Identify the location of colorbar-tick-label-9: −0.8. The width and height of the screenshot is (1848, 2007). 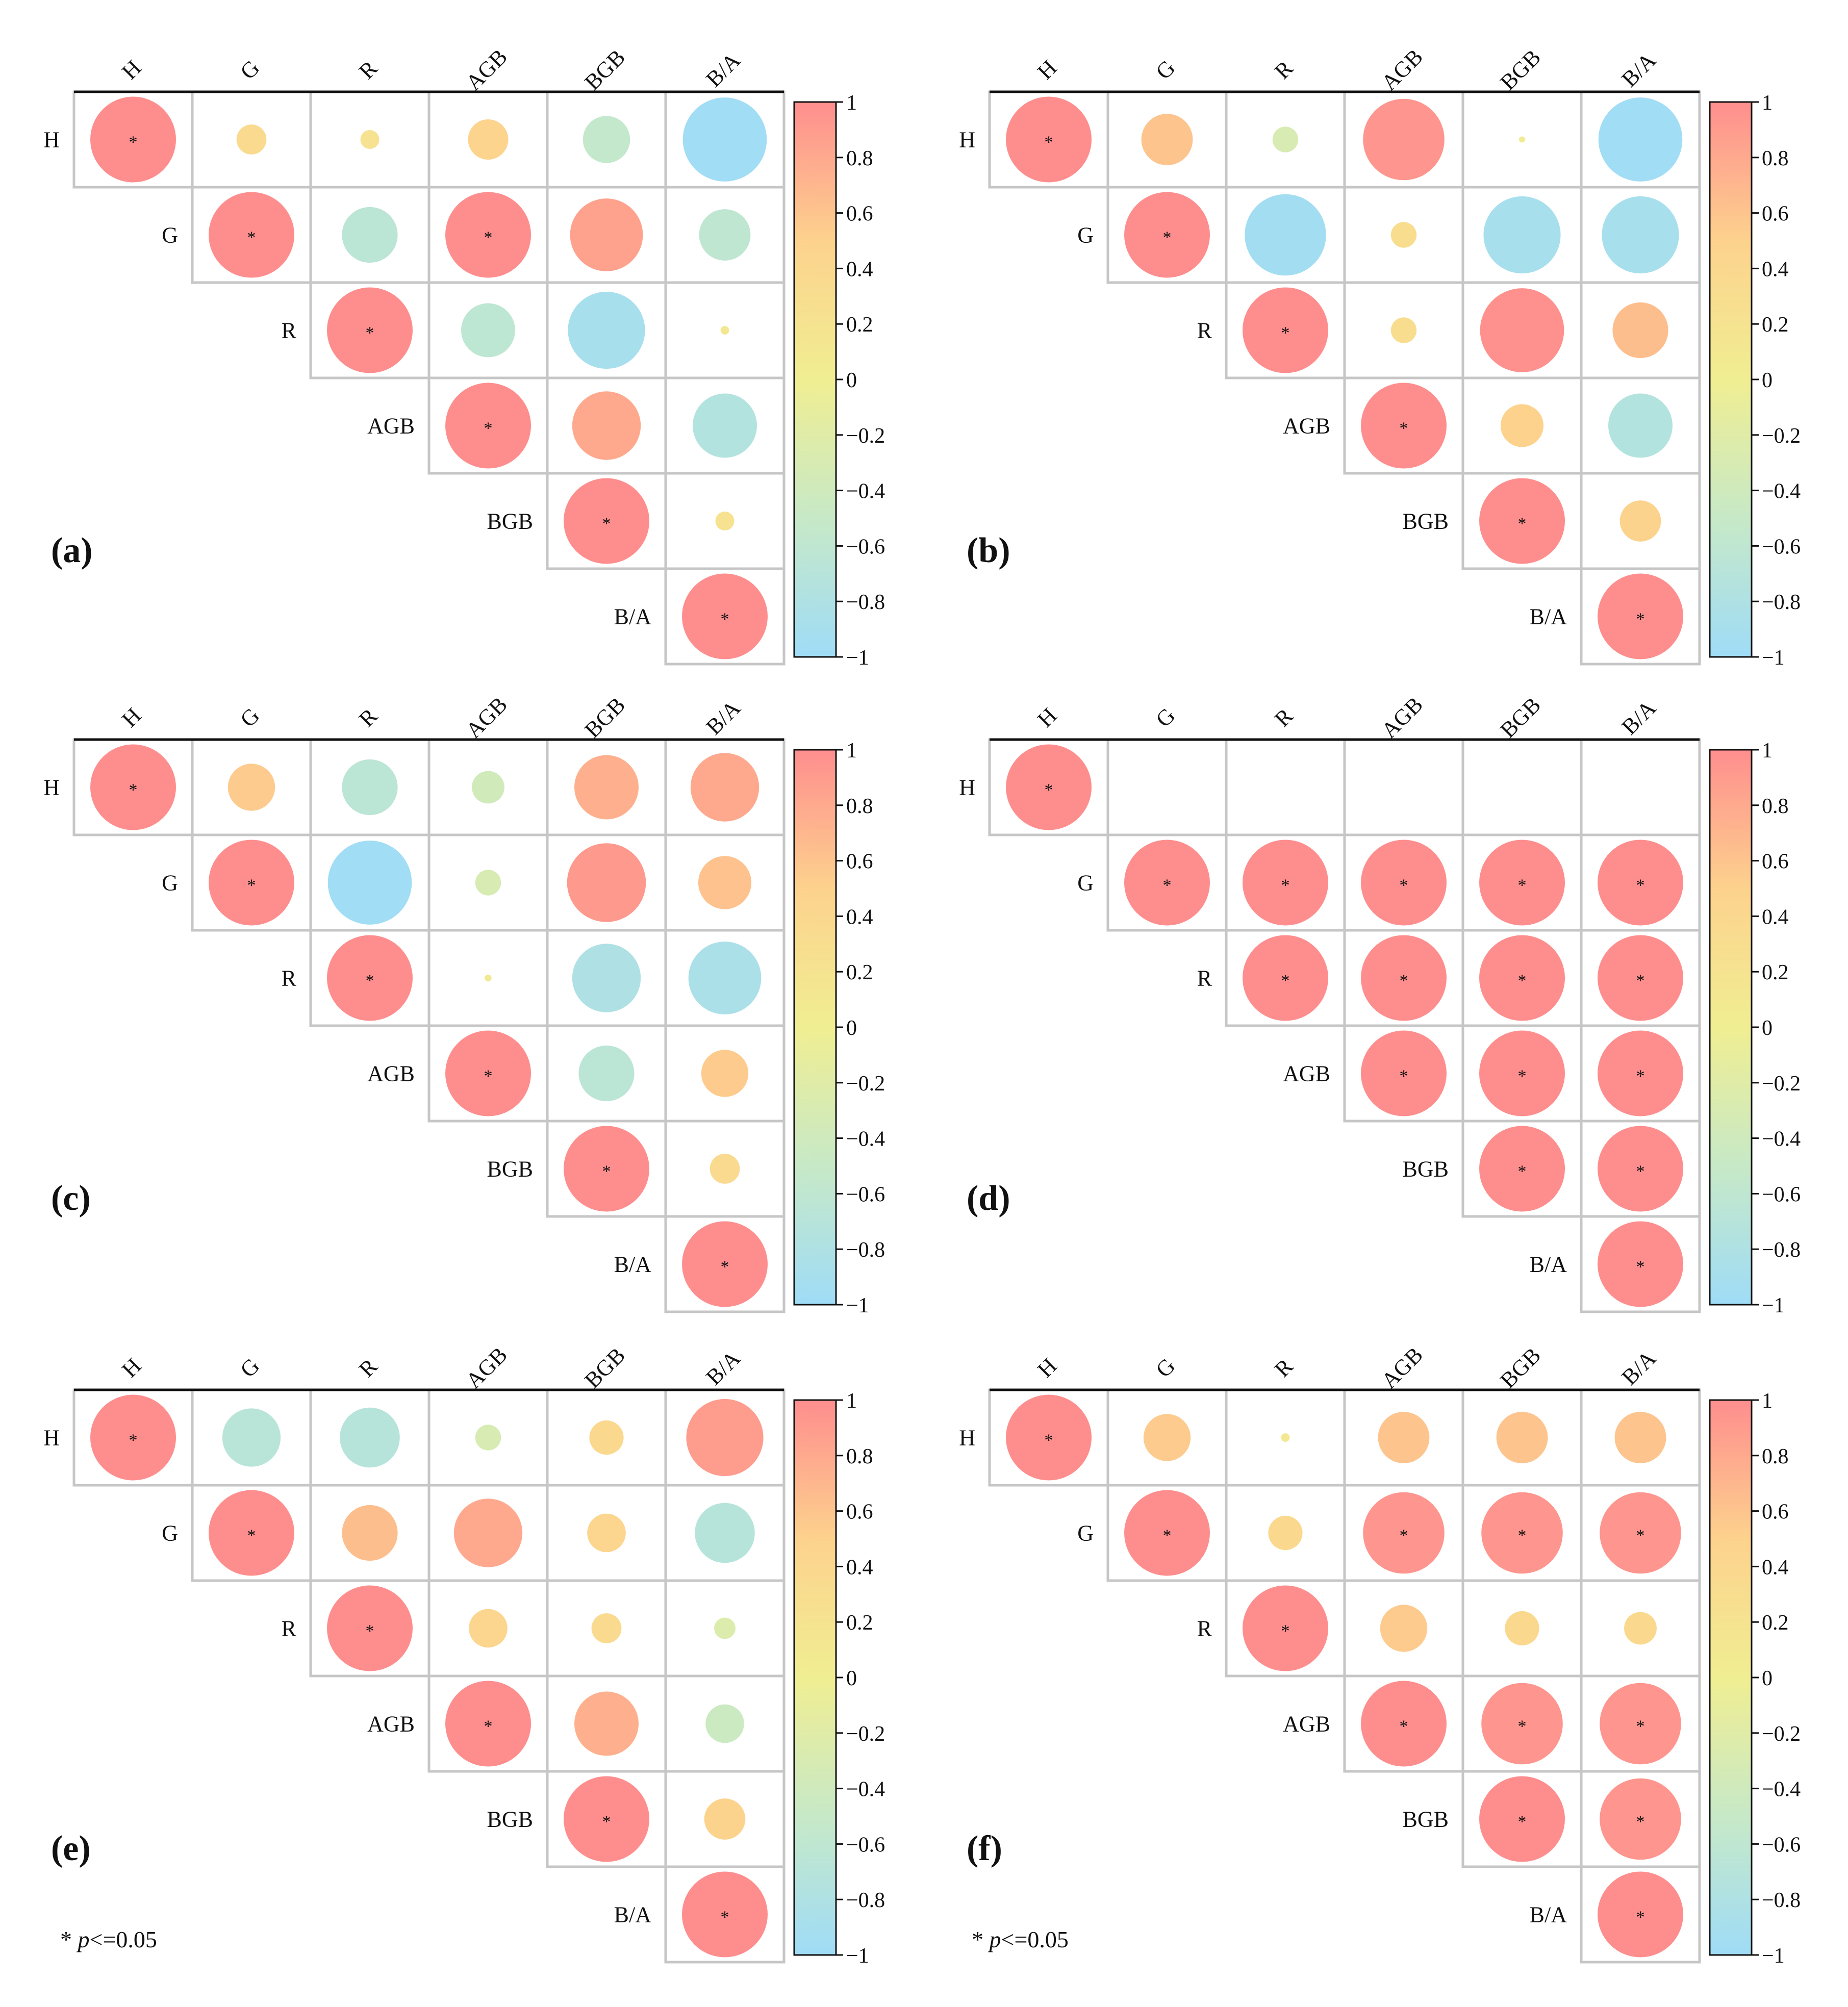
(1782, 1900).